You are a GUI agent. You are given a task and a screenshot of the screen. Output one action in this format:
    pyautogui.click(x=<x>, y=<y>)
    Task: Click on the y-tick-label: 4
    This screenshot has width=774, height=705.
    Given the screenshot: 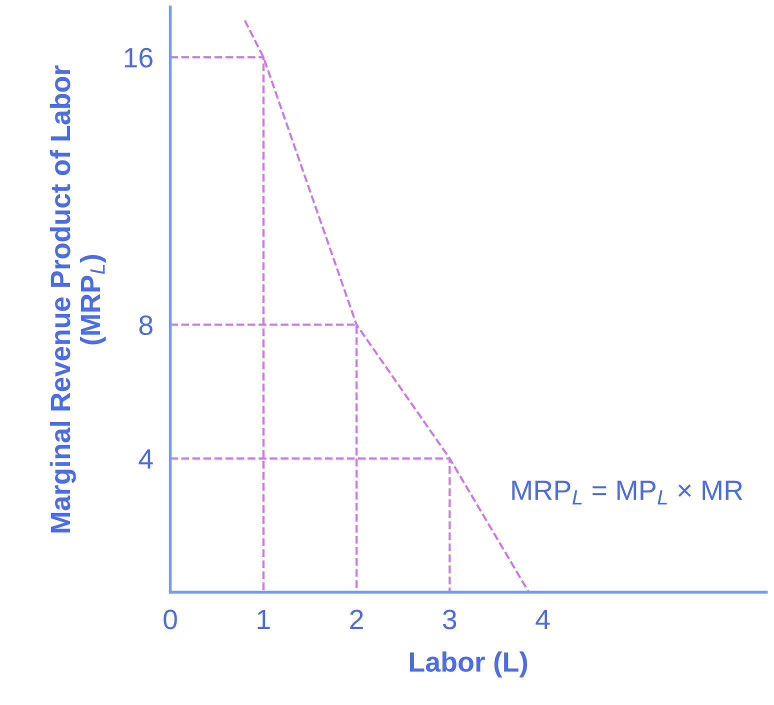 What is the action you would take?
    pyautogui.click(x=145, y=459)
    